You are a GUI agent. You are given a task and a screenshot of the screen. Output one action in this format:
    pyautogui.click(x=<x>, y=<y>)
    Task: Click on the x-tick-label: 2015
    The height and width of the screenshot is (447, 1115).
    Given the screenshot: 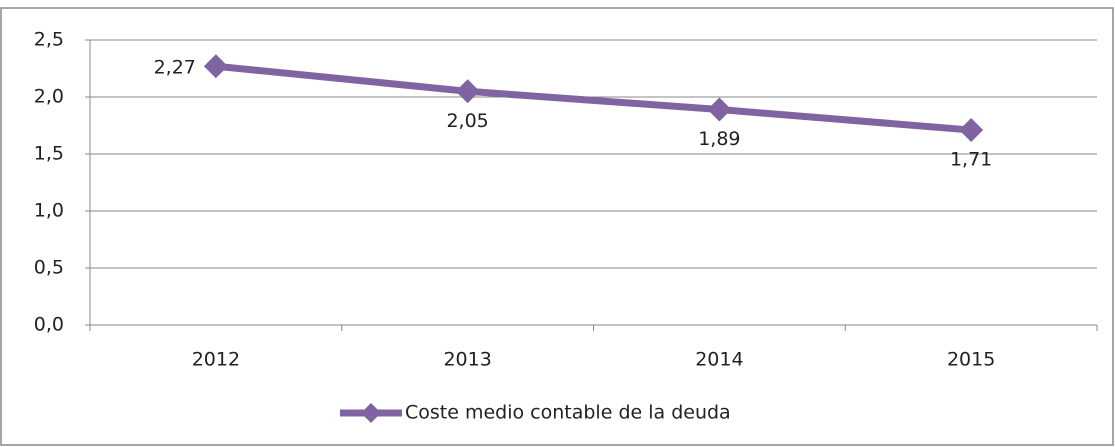 What is the action you would take?
    pyautogui.click(x=971, y=360)
    